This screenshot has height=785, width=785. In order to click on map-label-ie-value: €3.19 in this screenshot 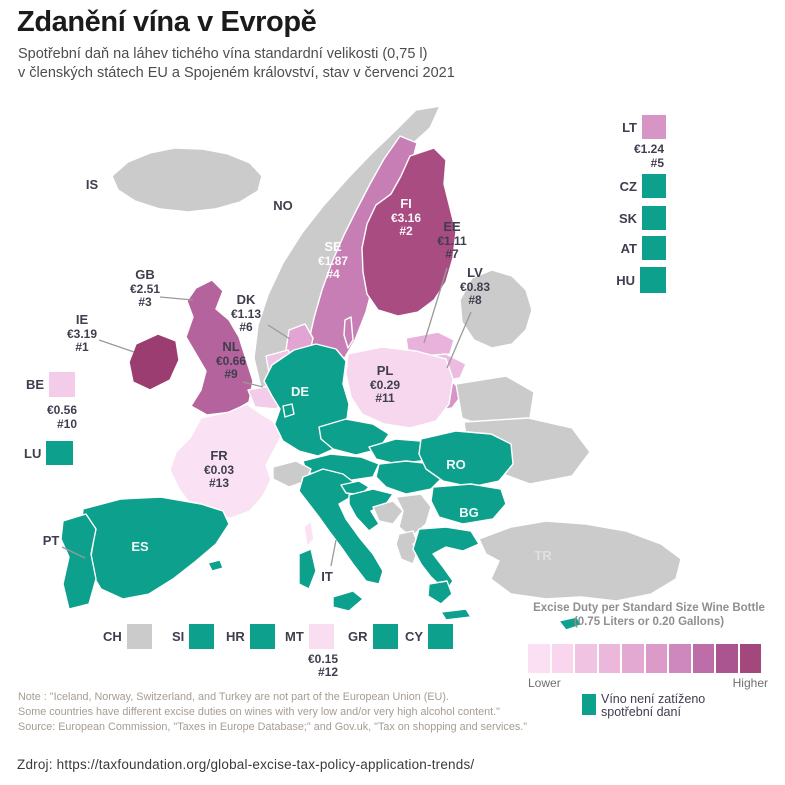, I will do `click(82, 333)`.